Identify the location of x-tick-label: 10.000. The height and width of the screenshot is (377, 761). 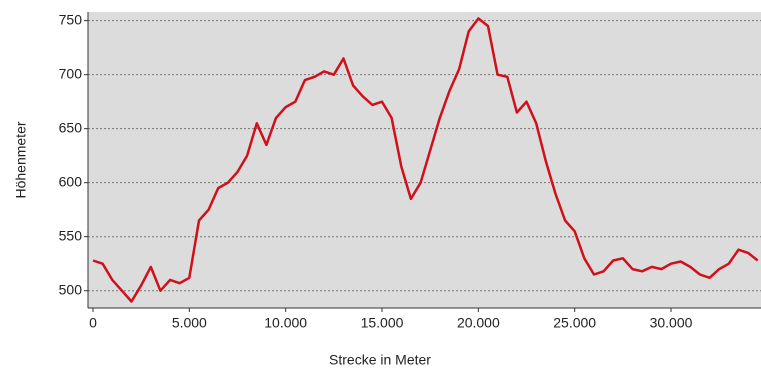
(285, 323).